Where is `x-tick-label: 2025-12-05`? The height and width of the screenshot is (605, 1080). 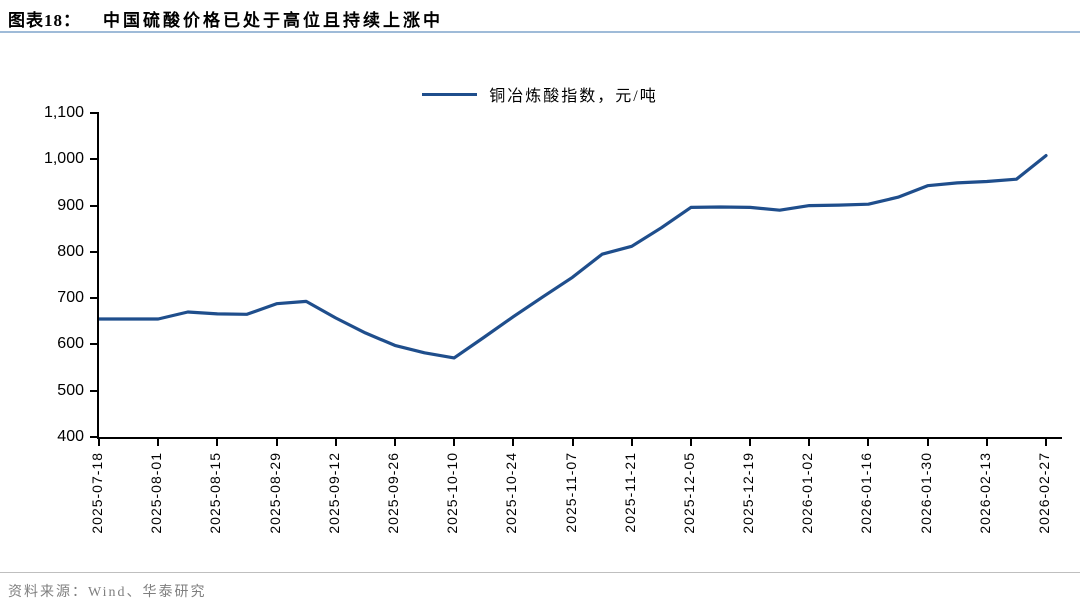
x-tick-label: 2025-12-05 is located at coordinates (688, 493).